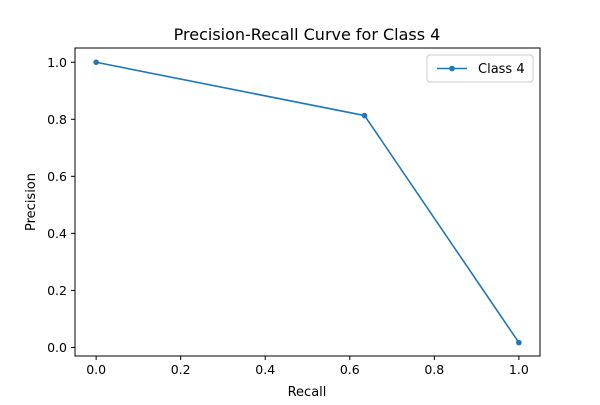  Describe the element at coordinates (57, 347) in the screenshot. I see `y-tick-label: 0.0` at that location.